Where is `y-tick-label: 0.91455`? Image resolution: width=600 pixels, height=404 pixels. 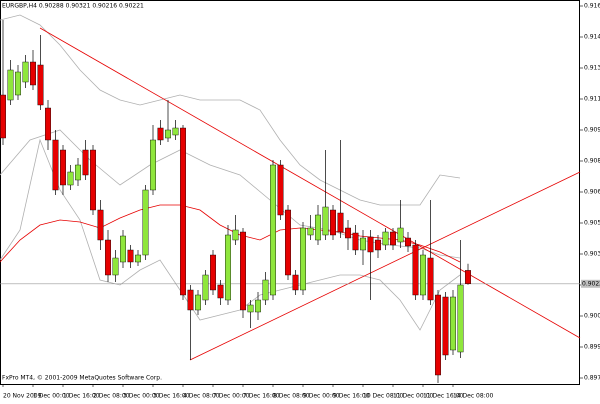 y-tick-label: 0.91455 is located at coordinates (592, 37).